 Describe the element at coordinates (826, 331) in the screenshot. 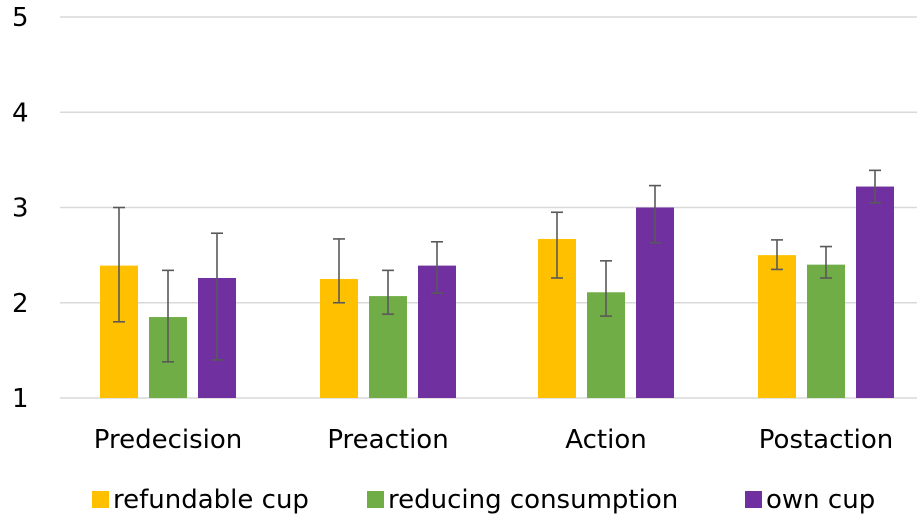

I see `bar-reducing-consumption-postaction` at that location.